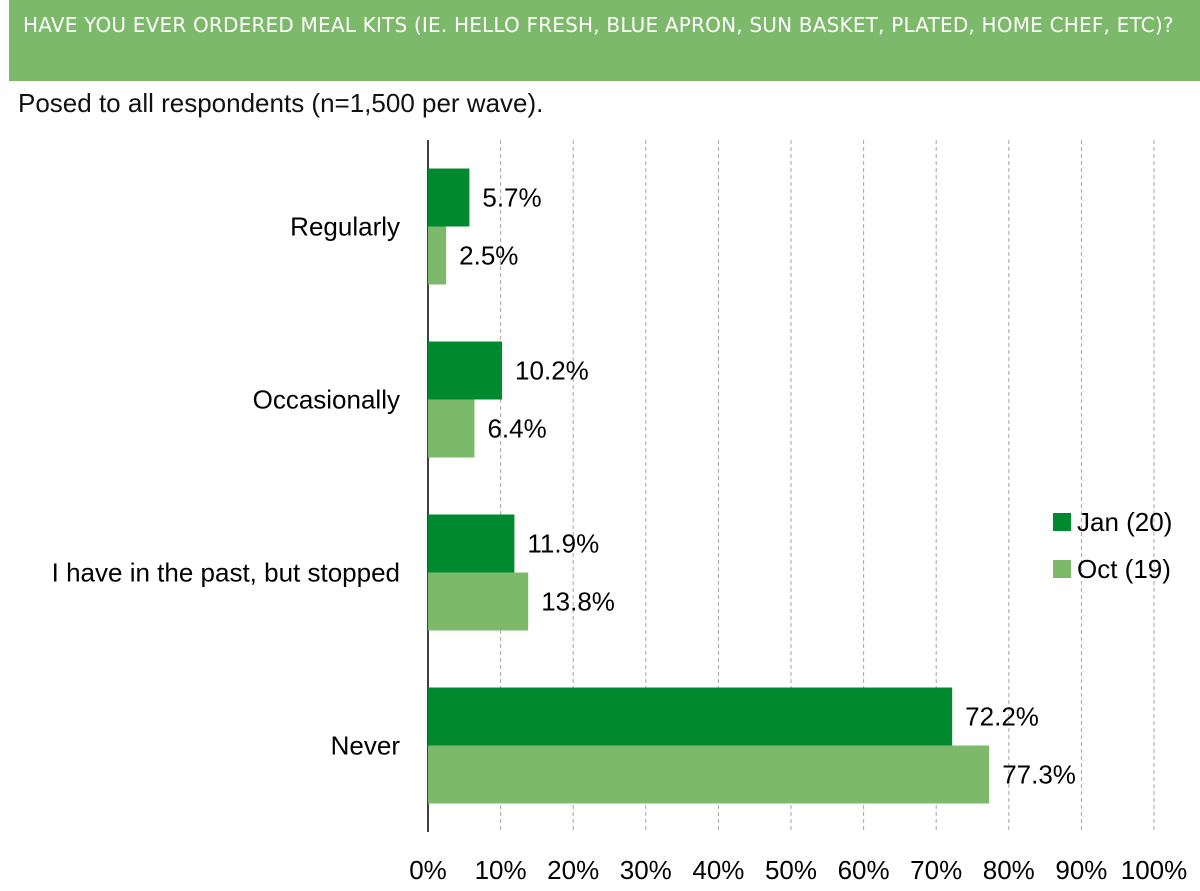  I want to click on bar-oct-19-regularly, so click(437, 255).